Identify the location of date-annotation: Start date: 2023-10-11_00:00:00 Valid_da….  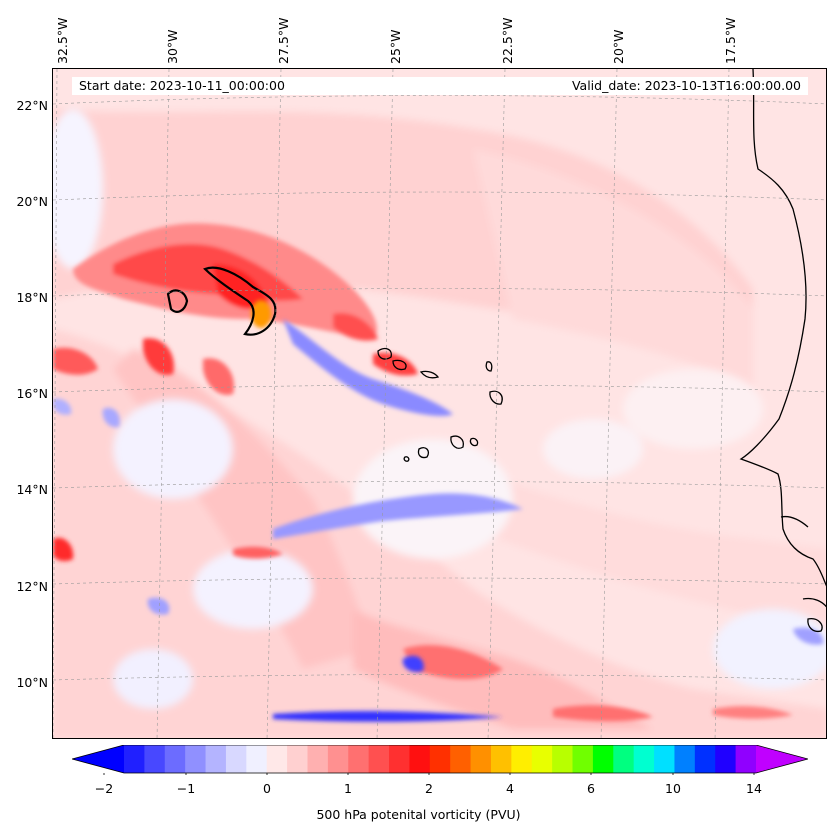
(440, 86).